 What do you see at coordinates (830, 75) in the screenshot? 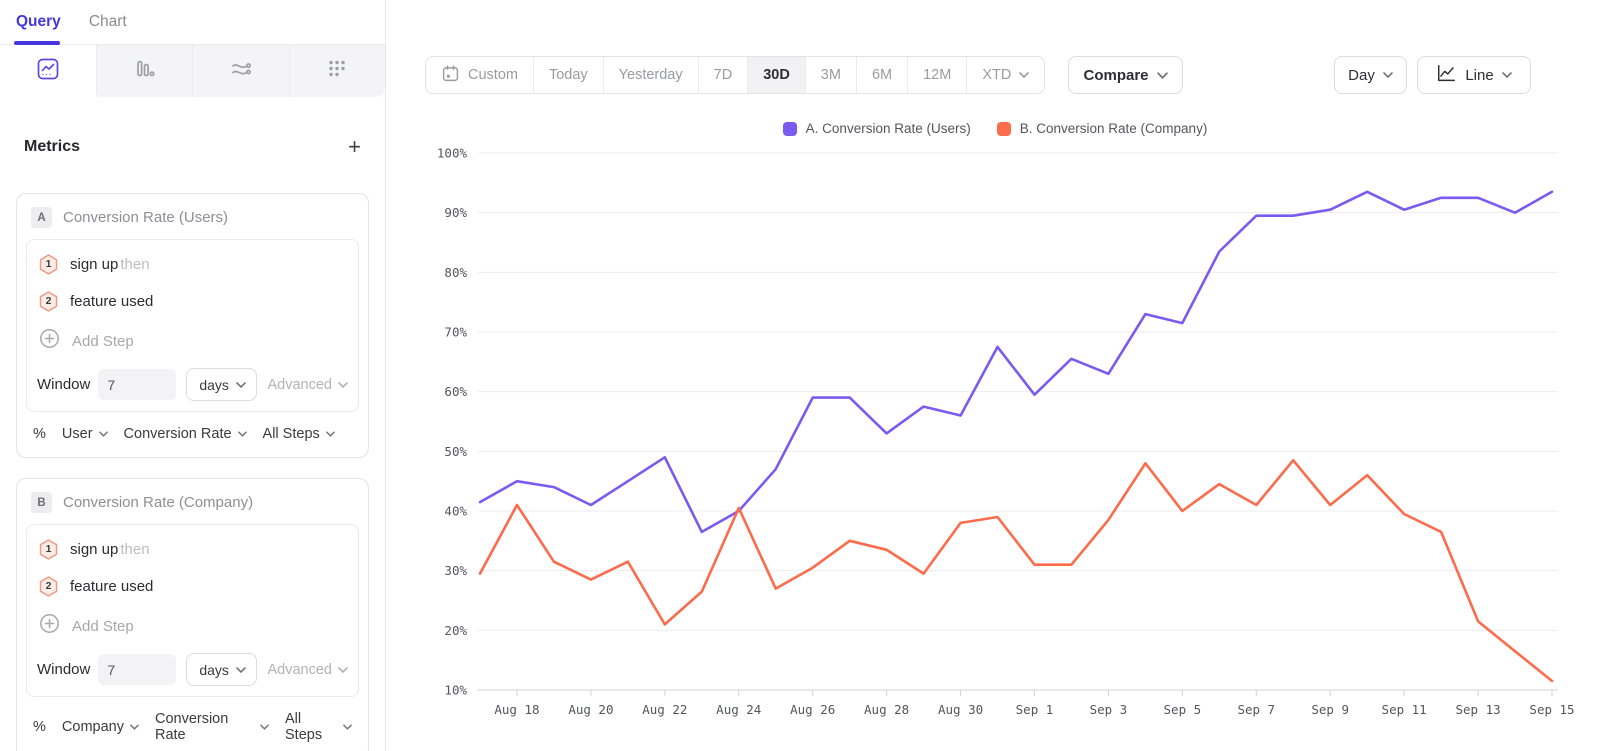
I see `date-range-3m: 3M` at bounding box center [830, 75].